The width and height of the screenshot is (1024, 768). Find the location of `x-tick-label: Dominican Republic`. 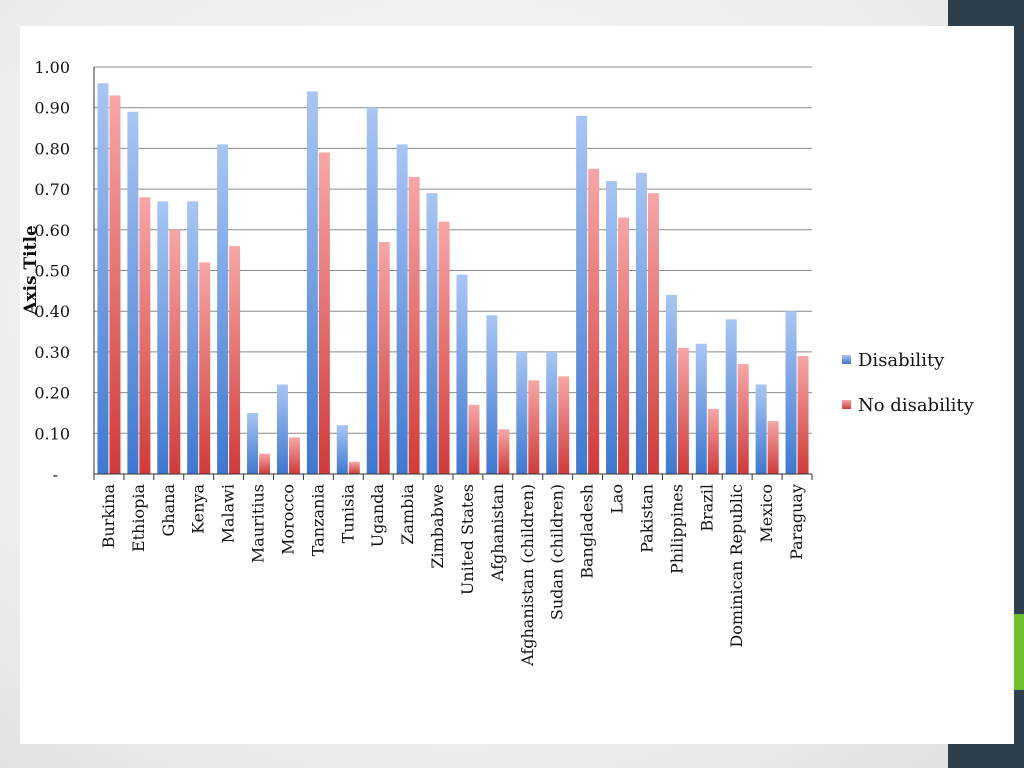

x-tick-label: Dominican Republic is located at coordinates (736, 566).